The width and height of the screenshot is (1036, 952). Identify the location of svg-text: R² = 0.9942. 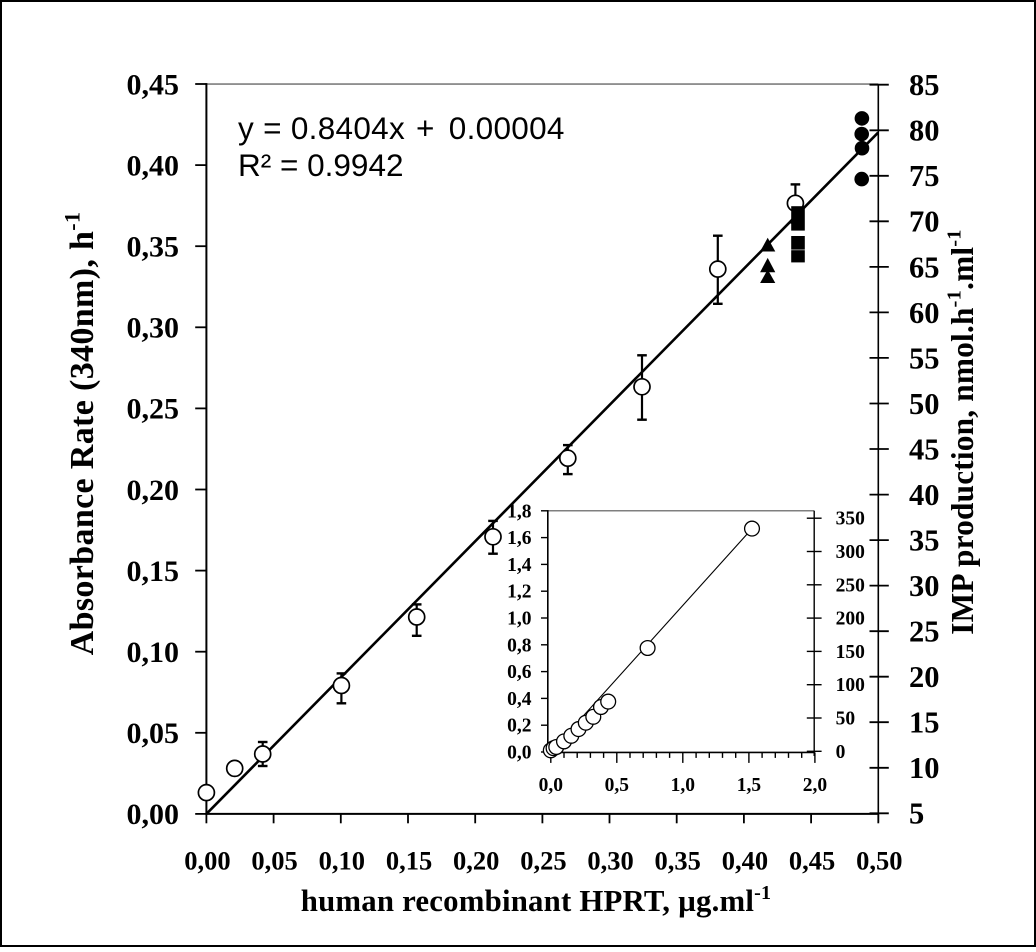
(320, 165).